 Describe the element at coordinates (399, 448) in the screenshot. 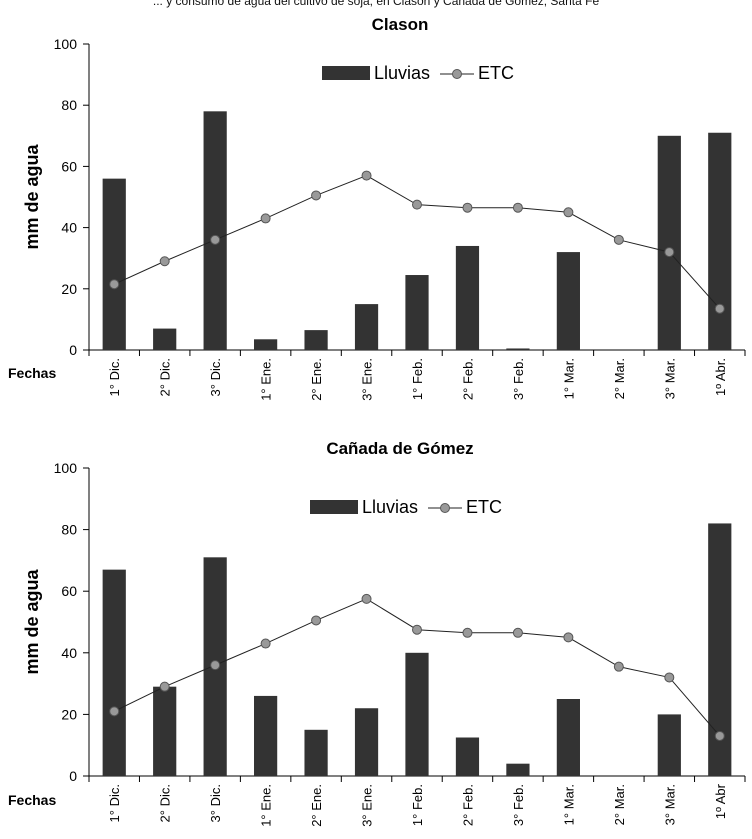

I see `chart-title: Cañada de Gómez` at that location.